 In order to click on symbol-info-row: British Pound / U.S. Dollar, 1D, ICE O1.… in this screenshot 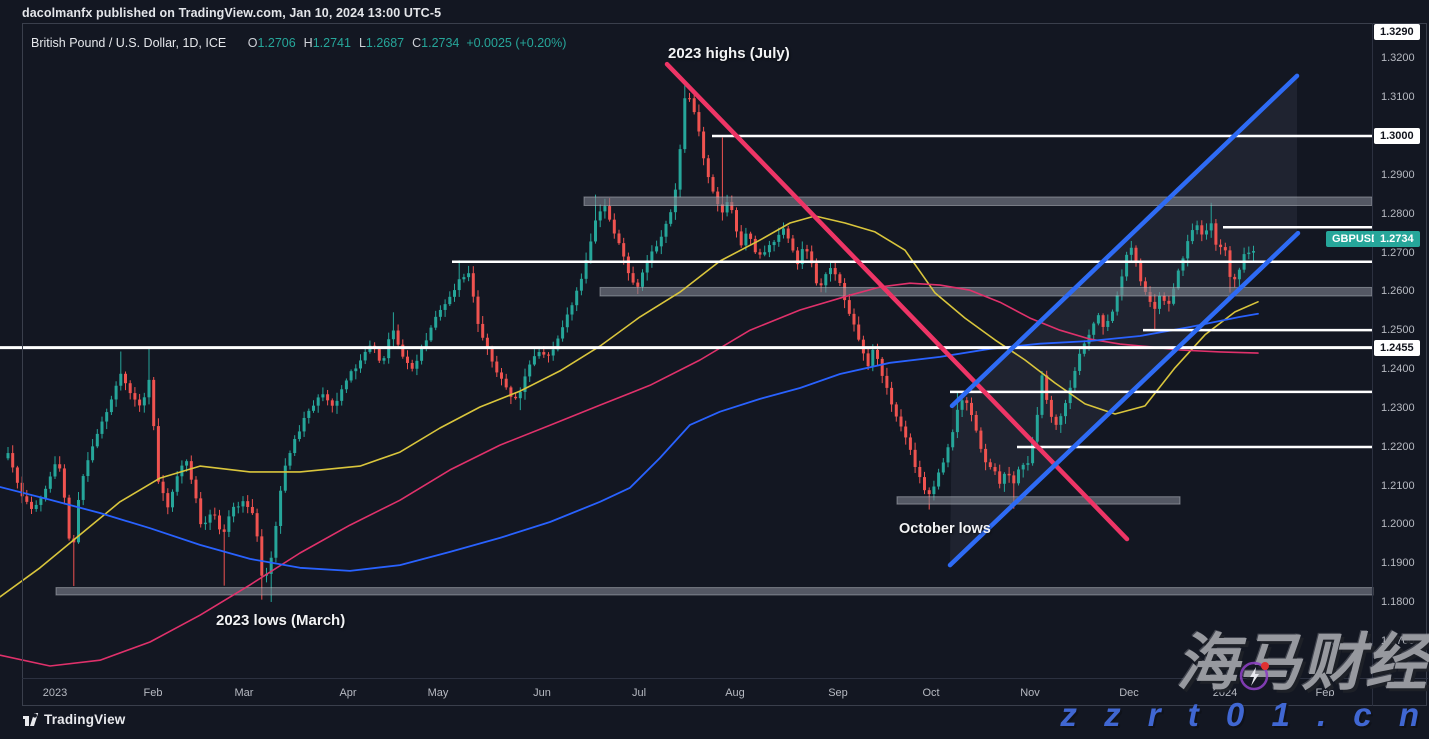, I will do `click(298, 43)`.